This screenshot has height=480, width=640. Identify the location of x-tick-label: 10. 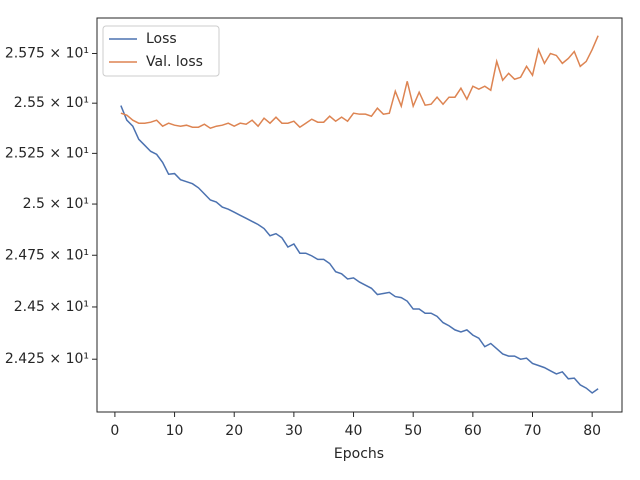
(175, 431).